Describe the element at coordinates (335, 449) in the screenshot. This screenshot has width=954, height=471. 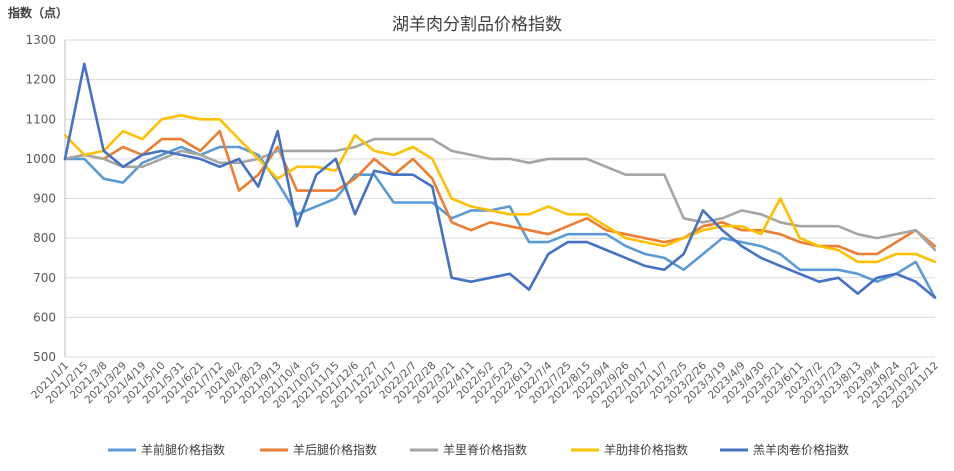
I see `legend-label-1: 羊后腿价格指数` at that location.